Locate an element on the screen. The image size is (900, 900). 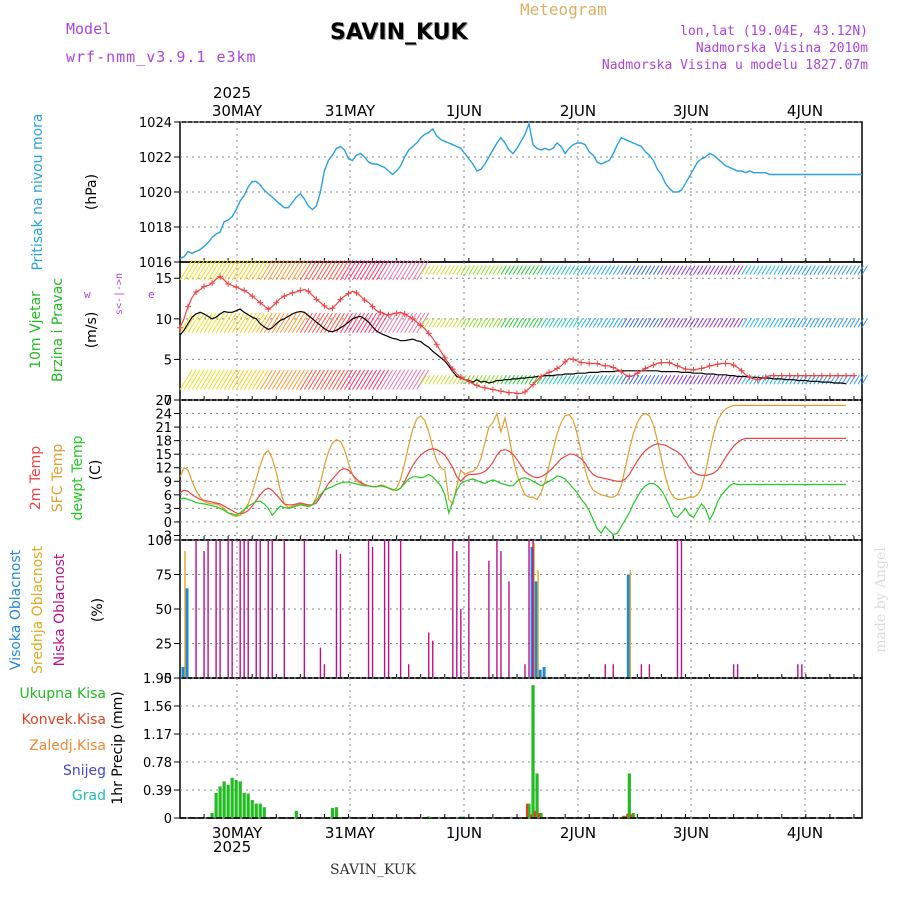
clouds-ytick-label: 100 is located at coordinates (159, 541).